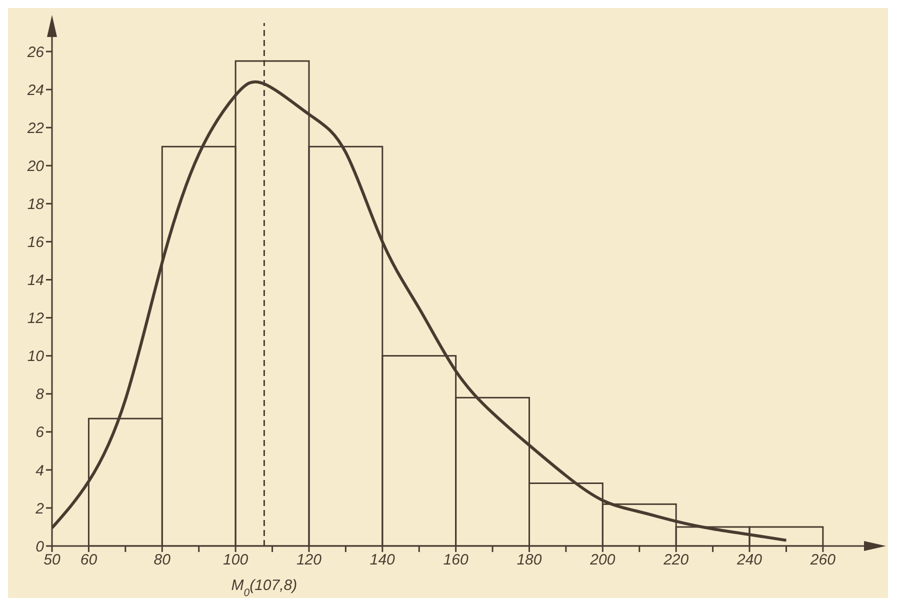 This screenshot has height=607, width=899. What do you see at coordinates (35, 52) in the screenshot?
I see `y-tick-label: 26` at bounding box center [35, 52].